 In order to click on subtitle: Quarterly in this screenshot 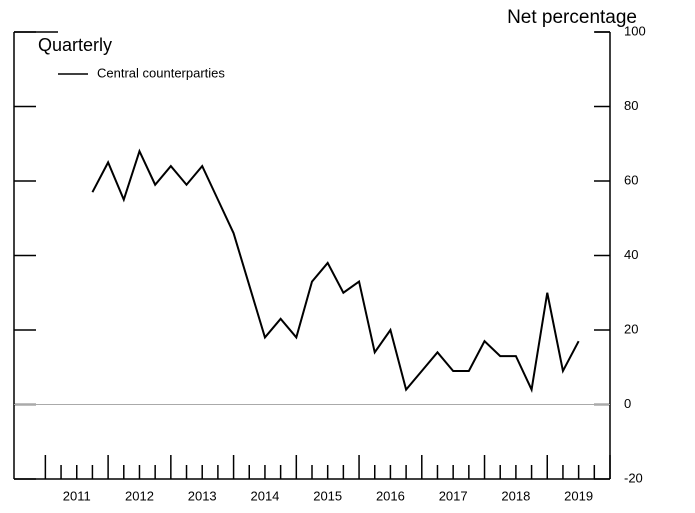, I will do `click(75, 45)`.